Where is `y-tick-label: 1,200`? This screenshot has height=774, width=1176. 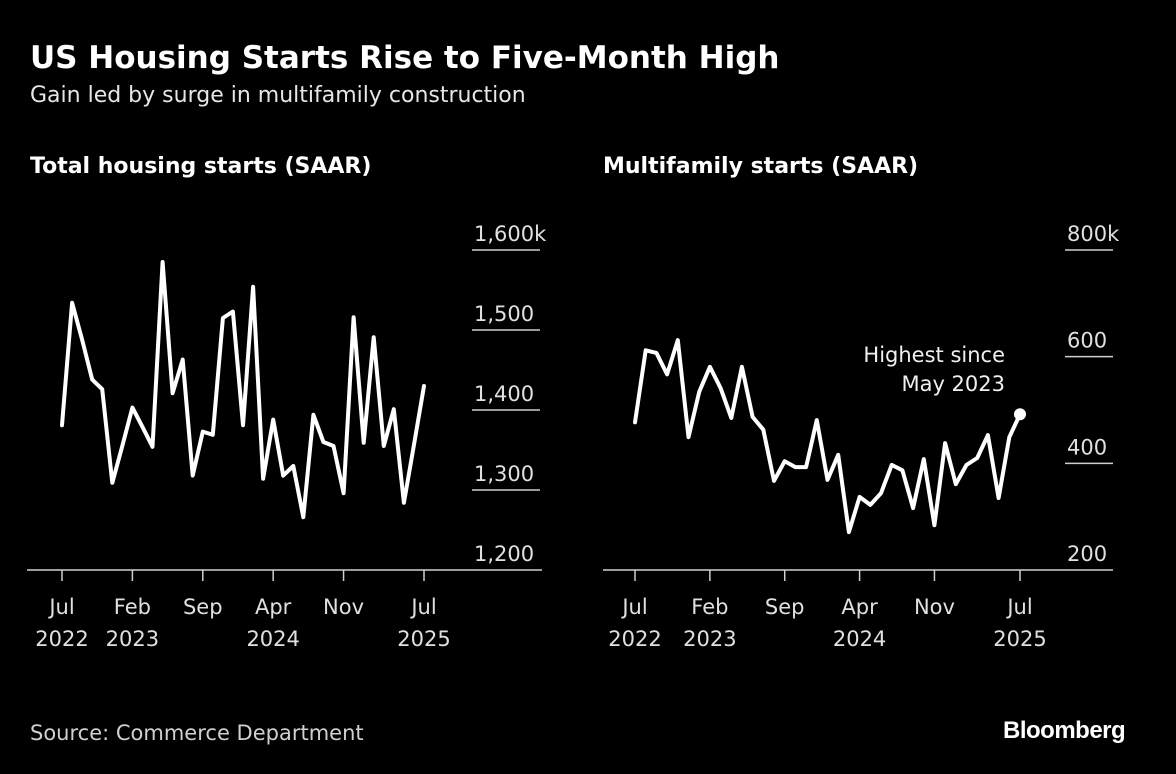 y-tick-label: 1,200 is located at coordinates (504, 554).